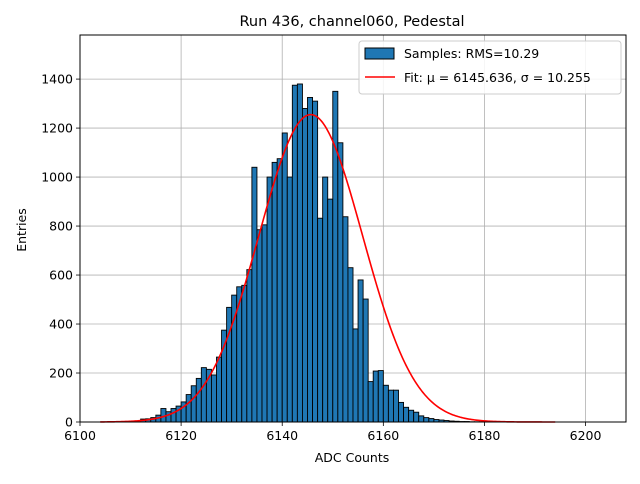 The width and height of the screenshot is (640, 484). Describe the element at coordinates (57, 128) in the screenshot. I see `y-tick-label: 1200` at that location.